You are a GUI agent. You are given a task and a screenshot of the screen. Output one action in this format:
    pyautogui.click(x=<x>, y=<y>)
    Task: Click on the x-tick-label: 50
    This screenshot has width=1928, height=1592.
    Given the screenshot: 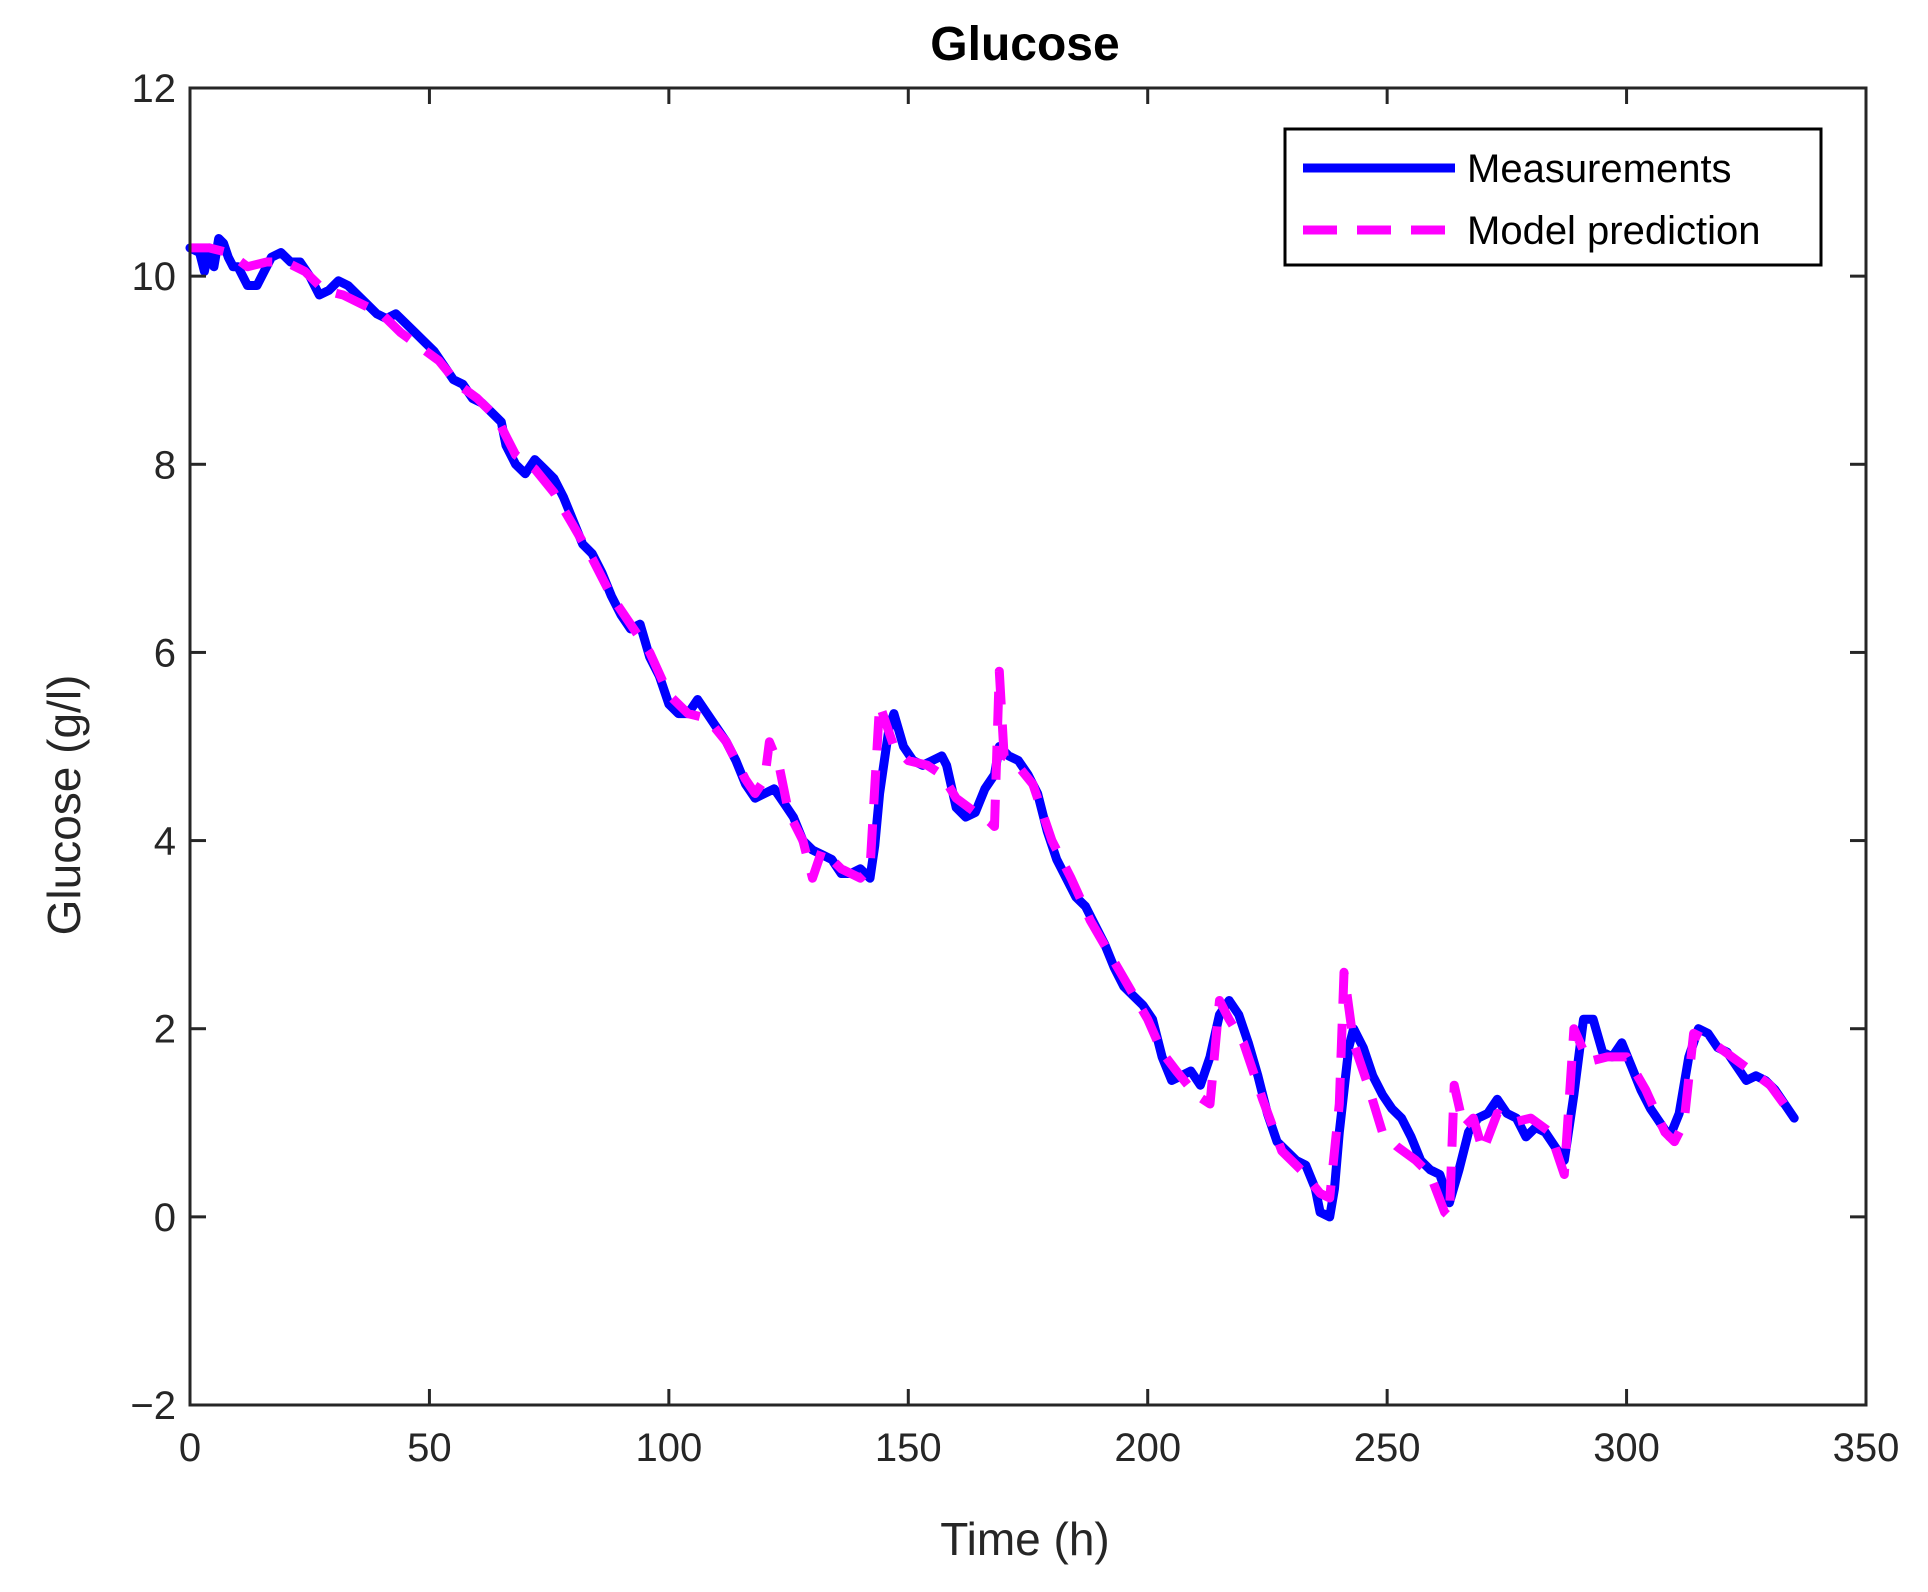 What is the action you would take?
    pyautogui.click(x=429, y=1448)
    